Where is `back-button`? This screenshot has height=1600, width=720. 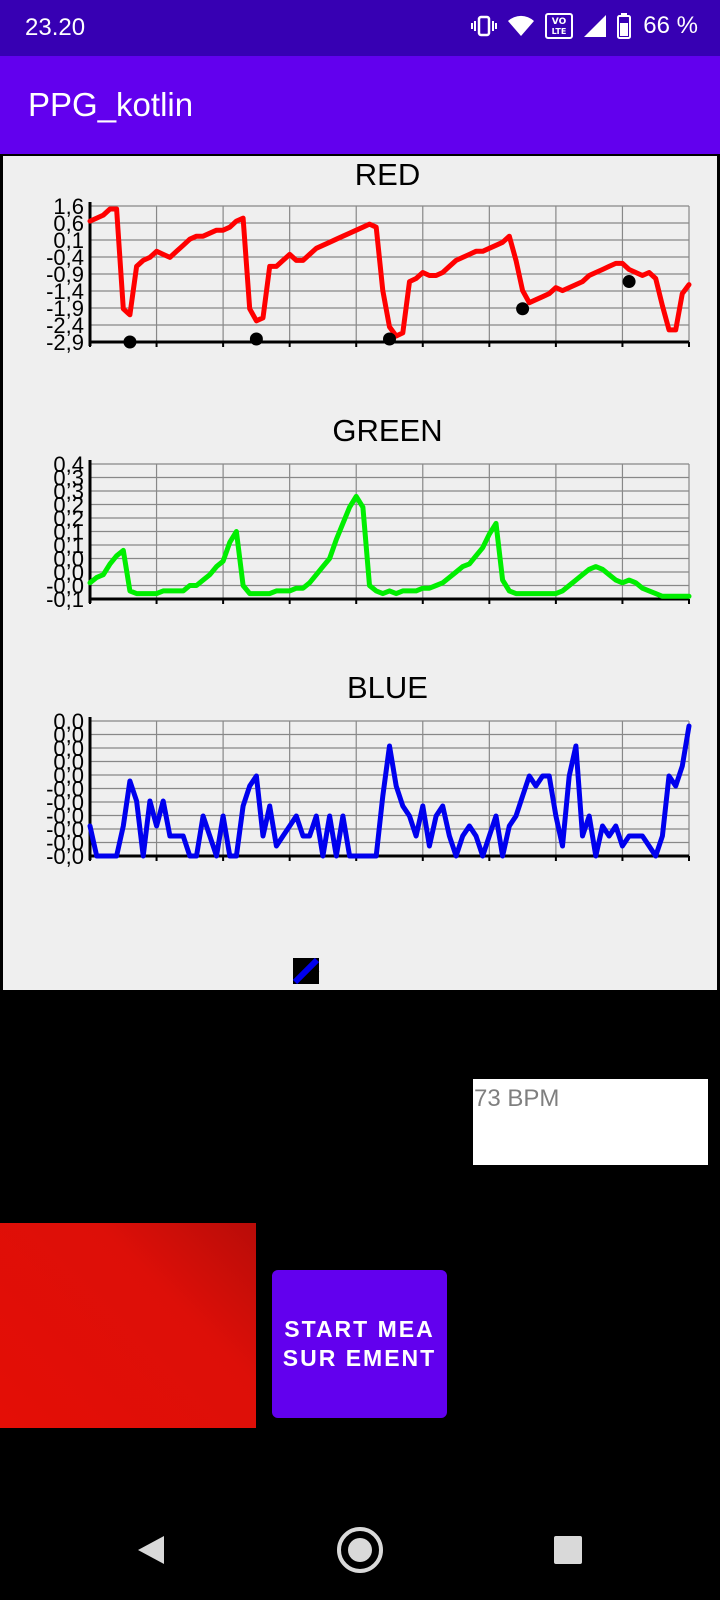
back-button is located at coordinates (151, 1550).